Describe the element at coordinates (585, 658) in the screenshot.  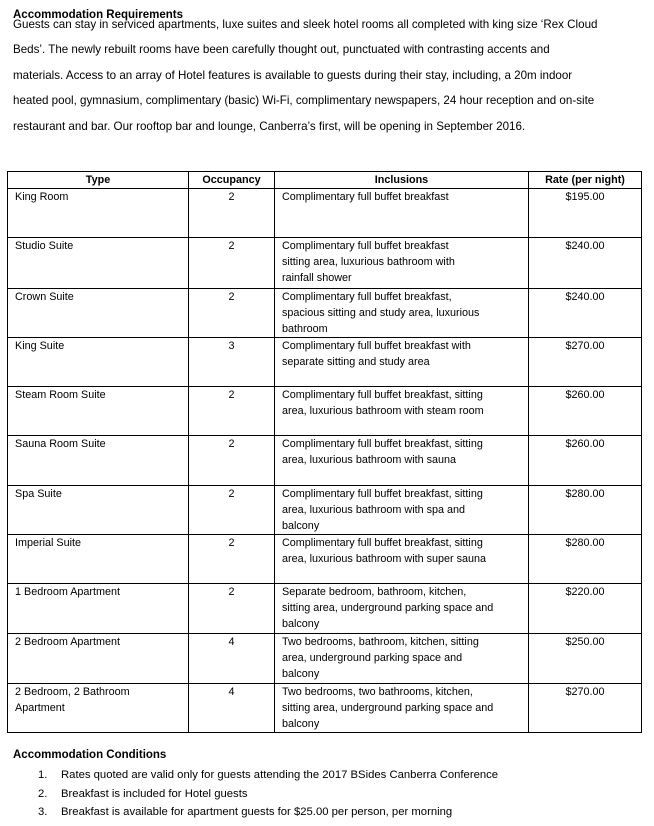
I see `cell-rate: $250.00` at that location.